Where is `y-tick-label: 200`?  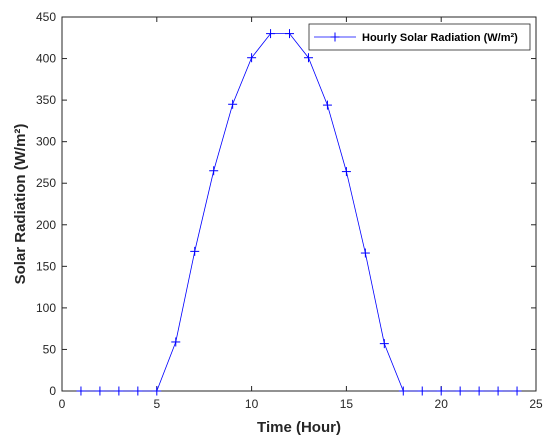
y-tick-label: 200 is located at coordinates (46, 225).